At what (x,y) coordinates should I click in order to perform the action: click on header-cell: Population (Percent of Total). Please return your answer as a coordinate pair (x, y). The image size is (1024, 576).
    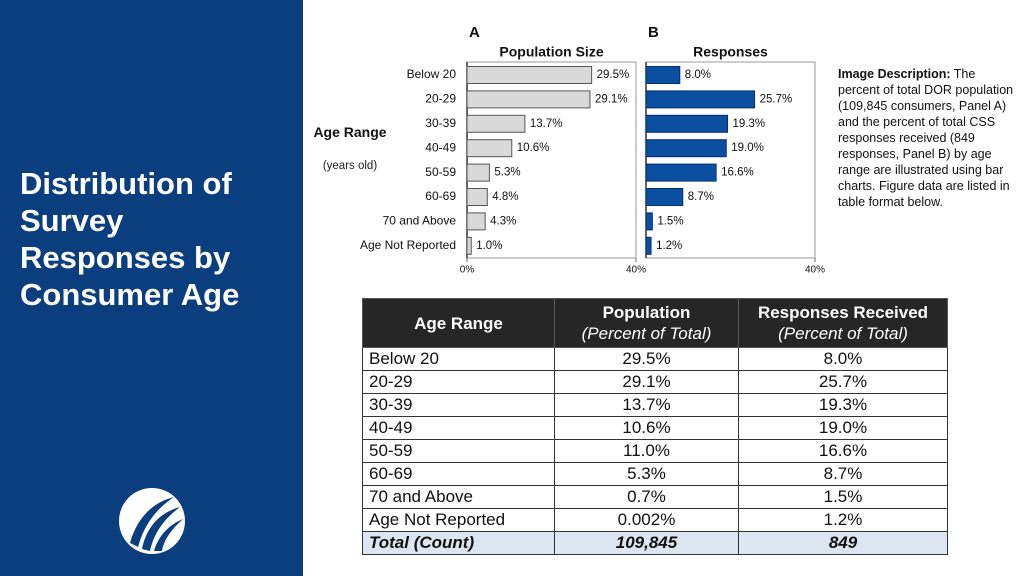
    Looking at the image, I should click on (646, 323).